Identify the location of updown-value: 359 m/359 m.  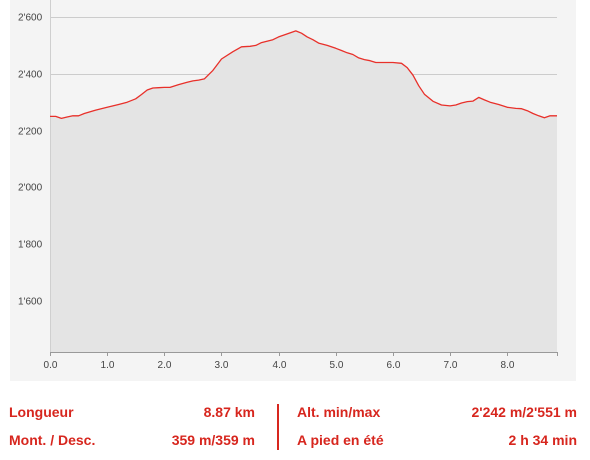
(213, 440).